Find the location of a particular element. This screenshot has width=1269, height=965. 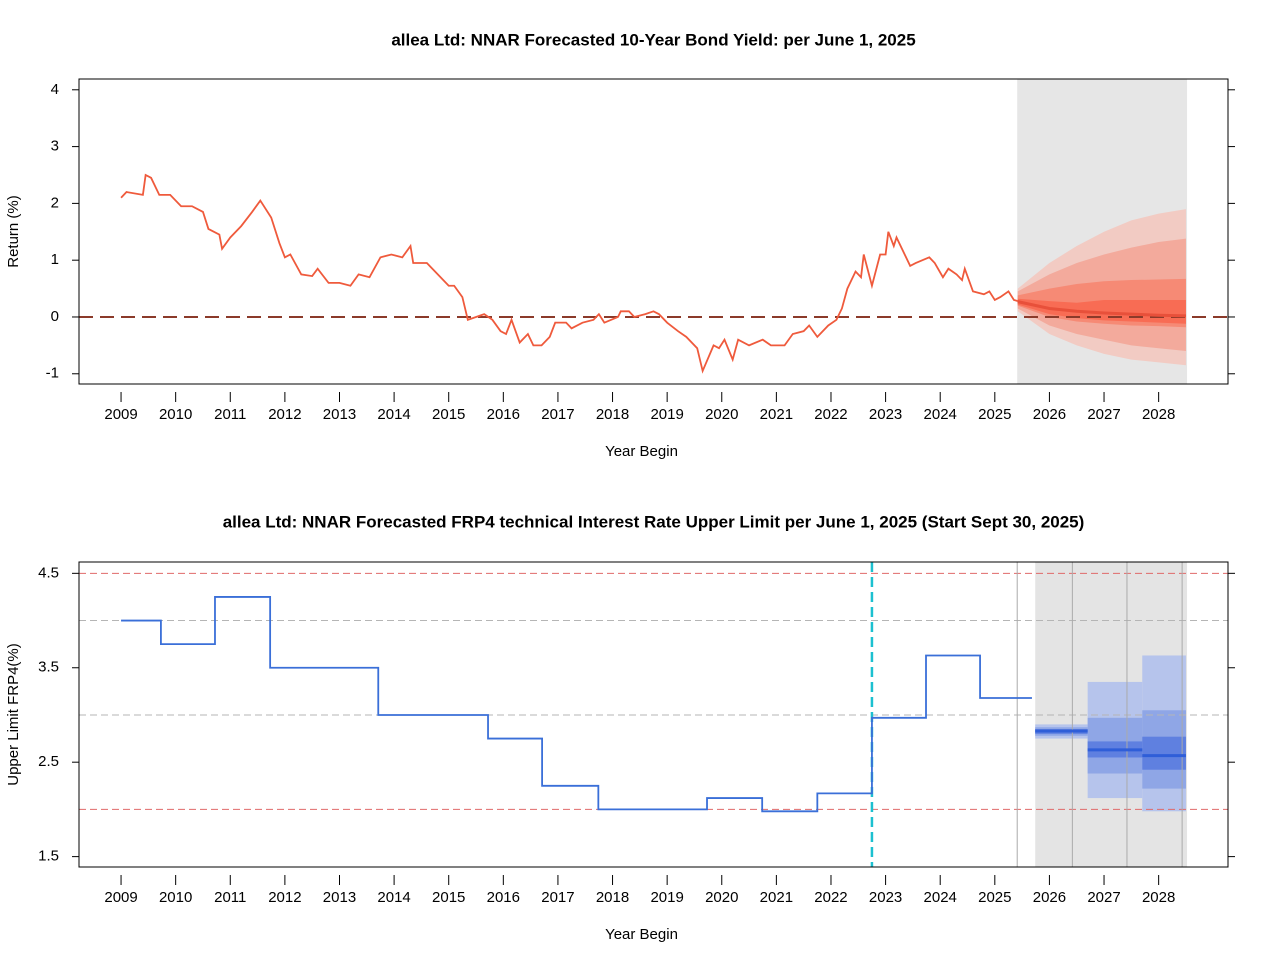

y-axis-label: Upper Limit FRP4(%) is located at coordinates (13, 714).